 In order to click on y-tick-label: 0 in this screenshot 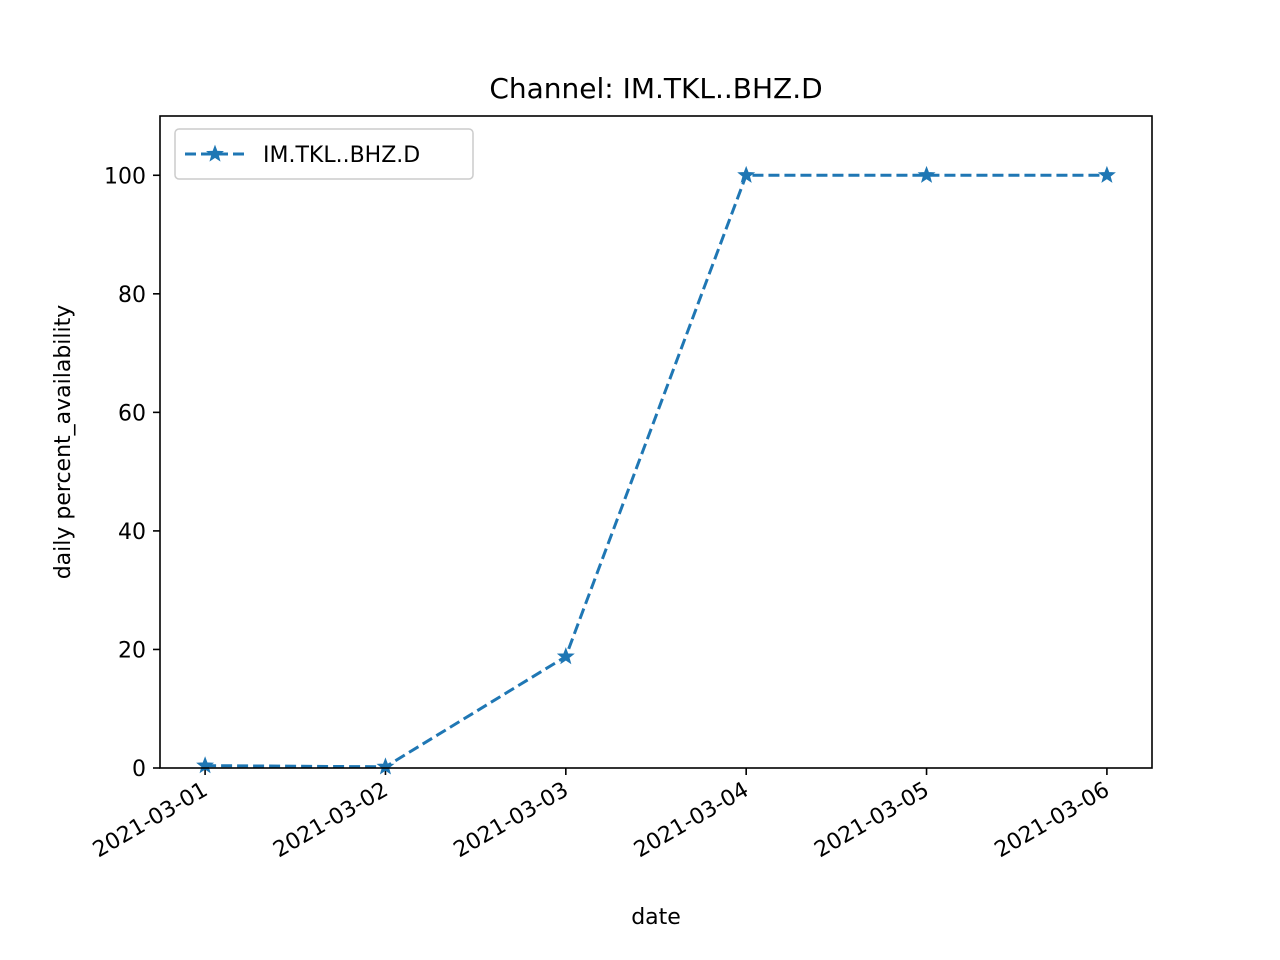, I will do `click(139, 769)`.